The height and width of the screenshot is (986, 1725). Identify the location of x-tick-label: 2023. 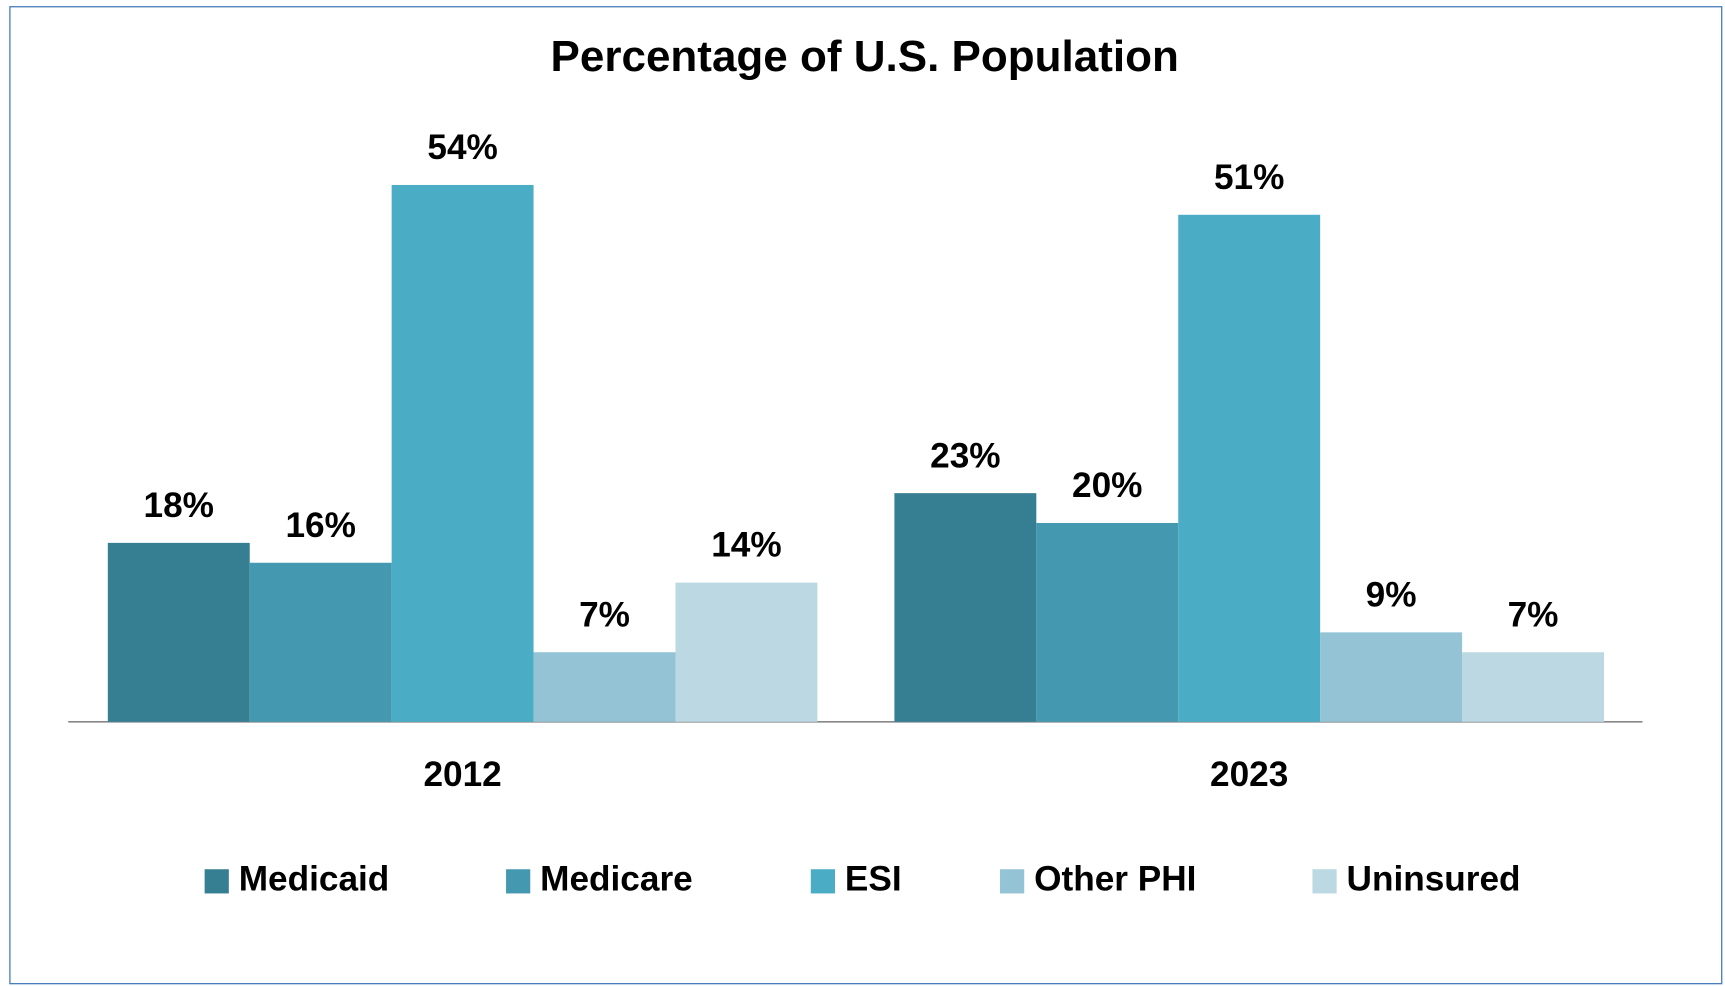
(1249, 774).